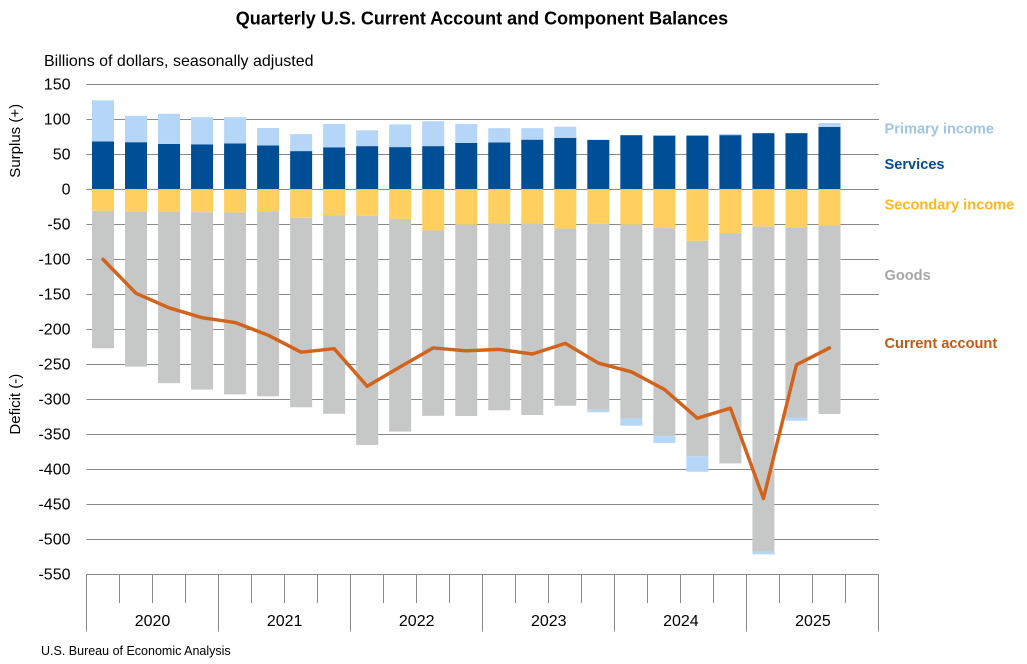 The height and width of the screenshot is (664, 1027). I want to click on svg-text: 2022, so click(417, 621).